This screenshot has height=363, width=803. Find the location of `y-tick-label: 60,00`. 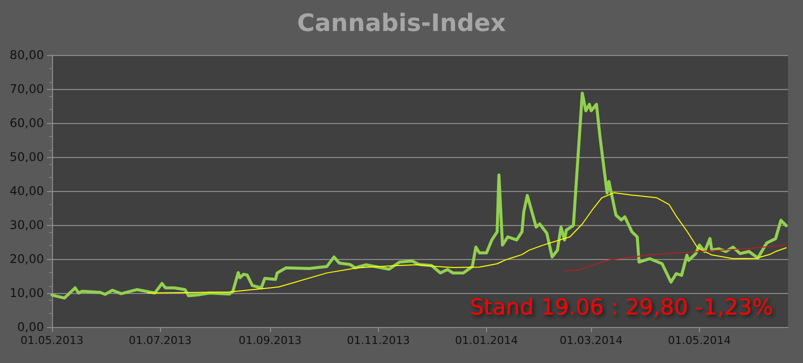

y-tick-label: 60,00 is located at coordinates (27, 123).